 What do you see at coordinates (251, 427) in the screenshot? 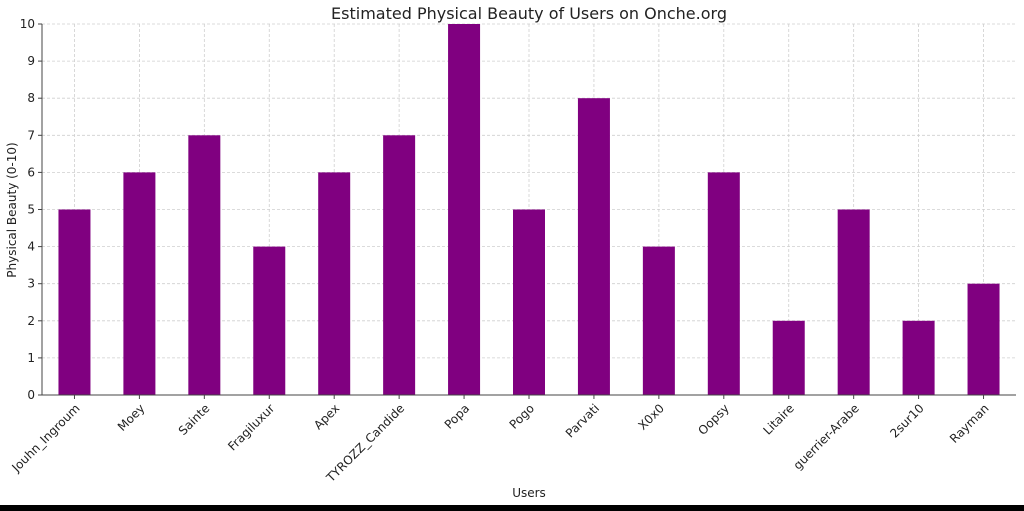
I see `x-tick-label: Fragiluxur` at bounding box center [251, 427].